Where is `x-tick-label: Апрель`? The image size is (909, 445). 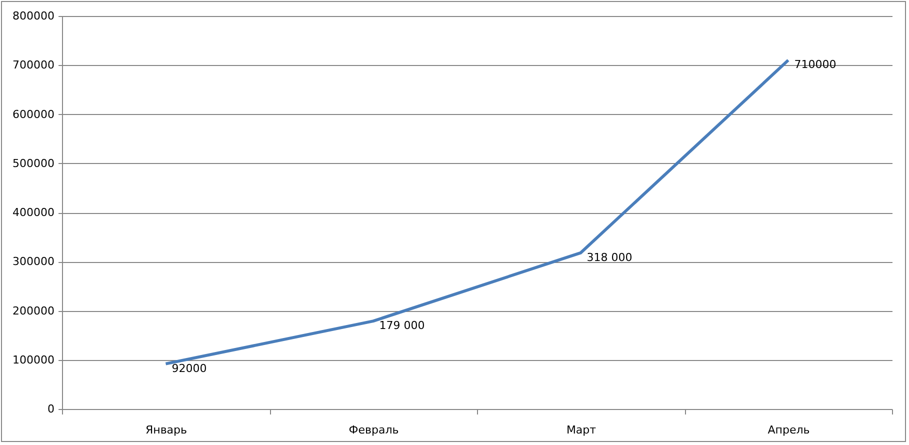 x-tick-label: Апрель is located at coordinates (789, 430).